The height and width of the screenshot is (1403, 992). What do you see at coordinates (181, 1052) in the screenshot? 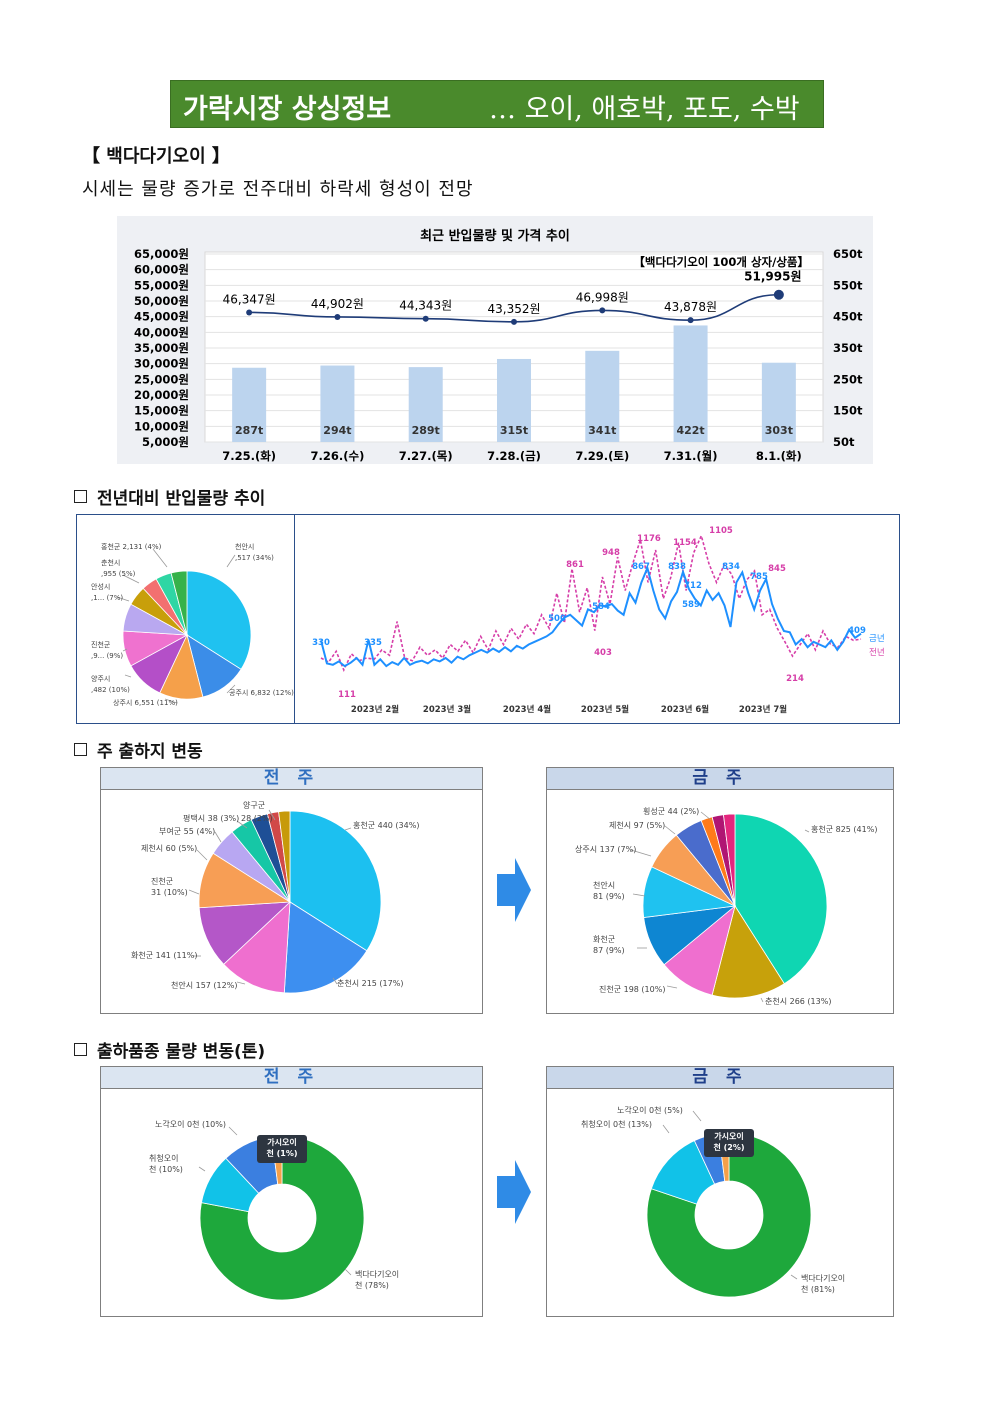
I see `section-variety-label: 출하품종 물량 변동(톤)` at bounding box center [181, 1052].